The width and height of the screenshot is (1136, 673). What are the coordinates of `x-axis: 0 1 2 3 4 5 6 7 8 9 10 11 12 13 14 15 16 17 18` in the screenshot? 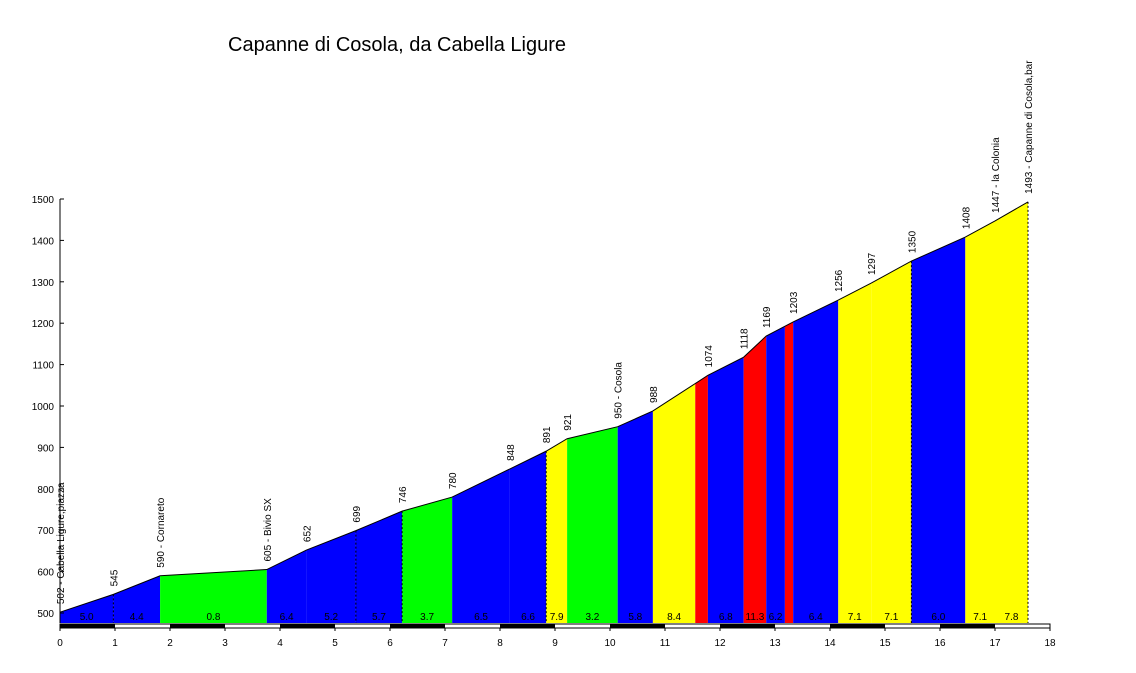 It's located at (556, 638).